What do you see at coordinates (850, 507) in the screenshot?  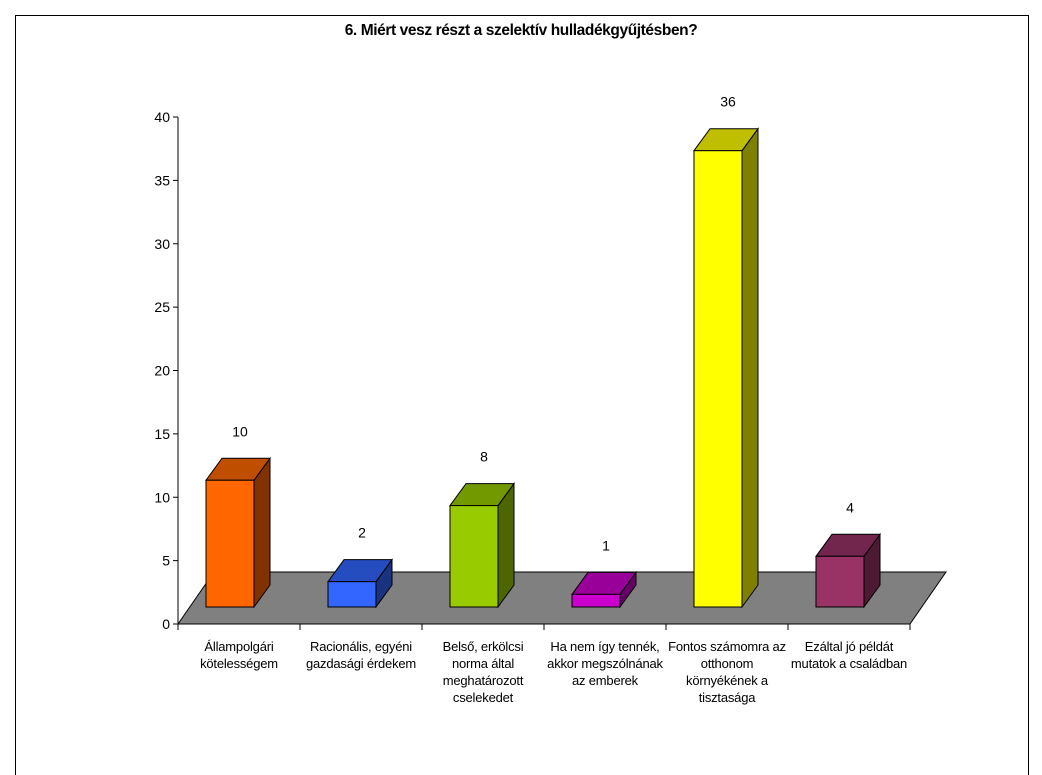 I see `data-label: 4` at bounding box center [850, 507].